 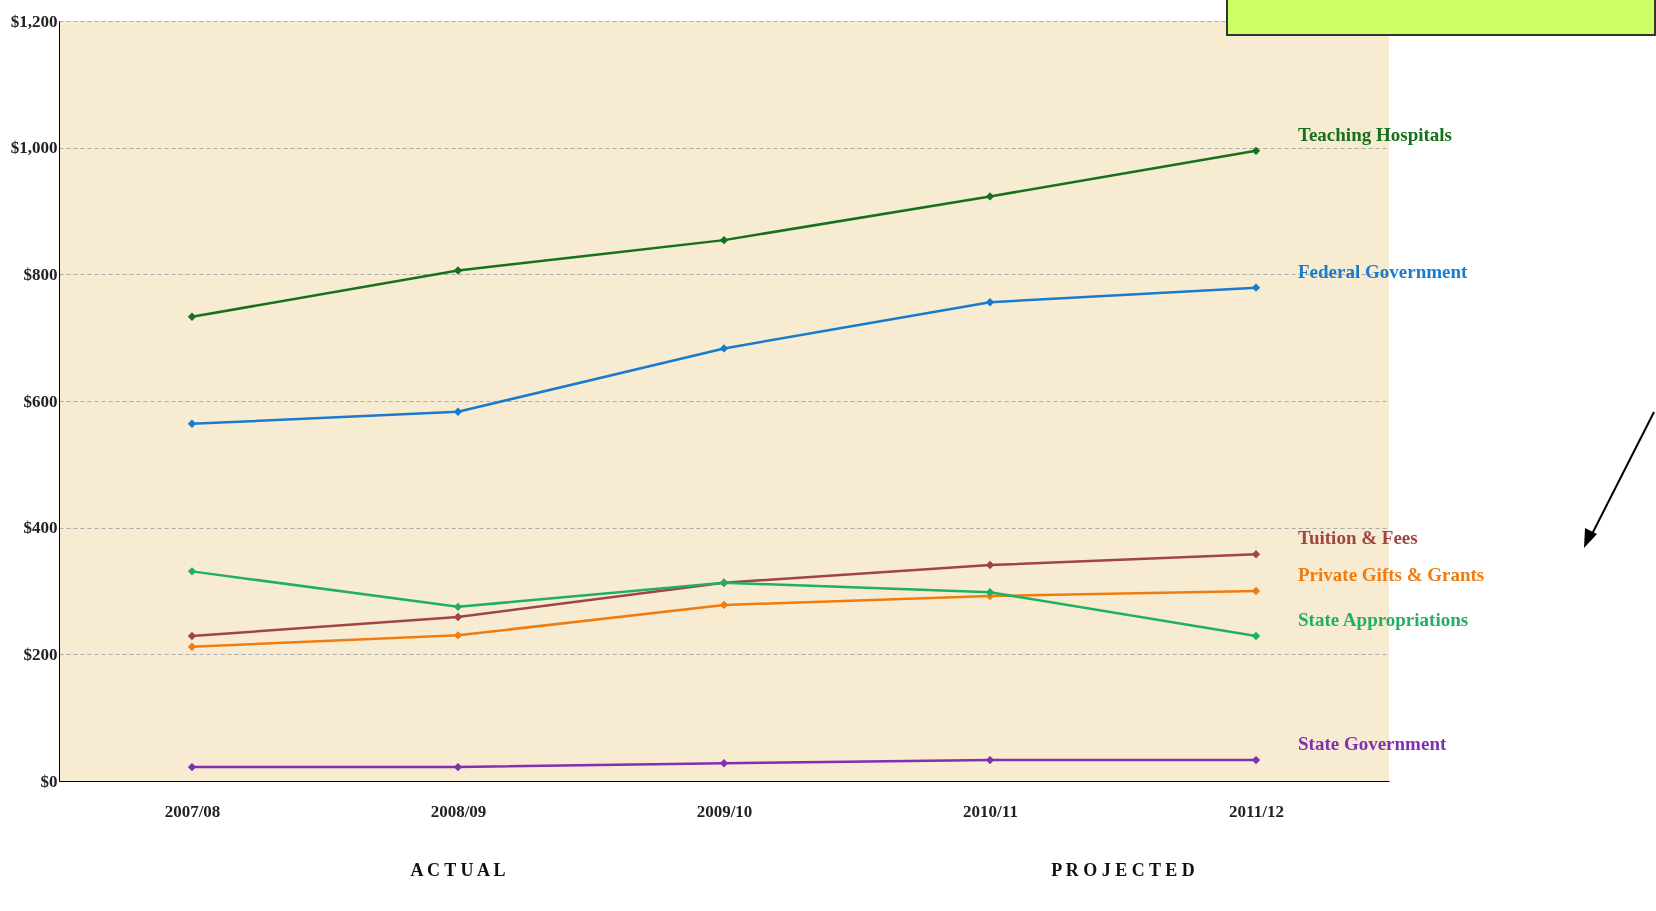 What do you see at coordinates (1383, 619) in the screenshot?
I see `text: State Appropriations` at bounding box center [1383, 619].